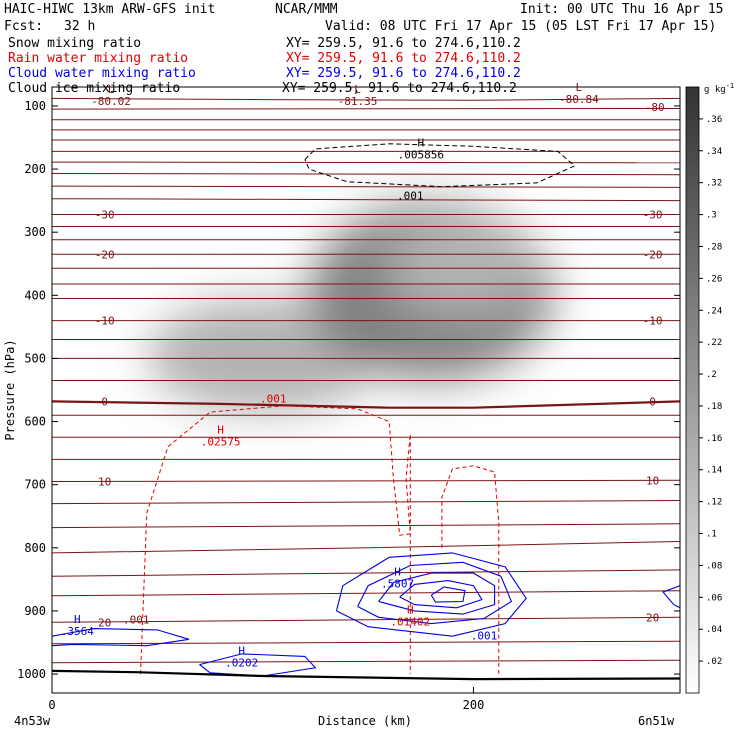  Describe the element at coordinates (714, 343) in the screenshot. I see `colorbar-tick-label-10: .22` at that location.